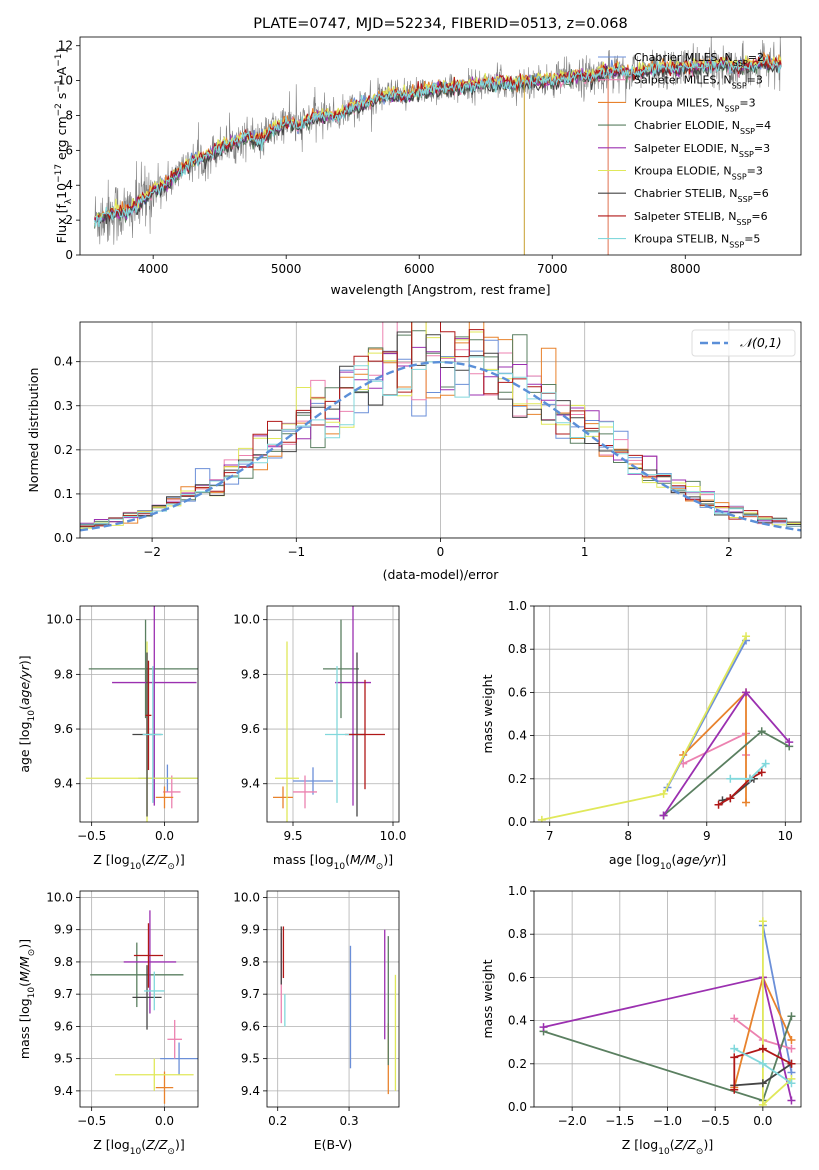 The width and height of the screenshot is (819, 1170). What do you see at coordinates (702, 127) in the screenshot?
I see `legend-entry: Chabrier ELODIE, NSSP=4` at bounding box center [702, 127].